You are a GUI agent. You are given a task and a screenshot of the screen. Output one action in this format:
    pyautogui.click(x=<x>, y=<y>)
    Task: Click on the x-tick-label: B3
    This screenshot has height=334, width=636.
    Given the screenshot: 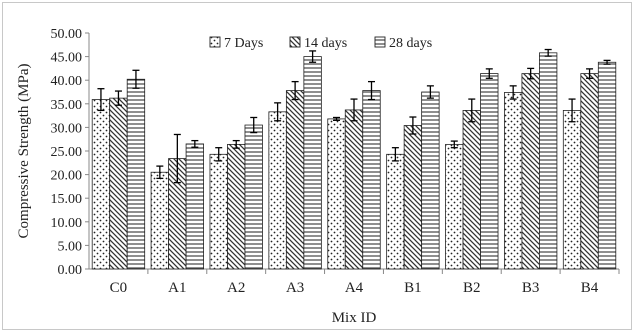 What is the action you would take?
    pyautogui.click(x=531, y=288)
    